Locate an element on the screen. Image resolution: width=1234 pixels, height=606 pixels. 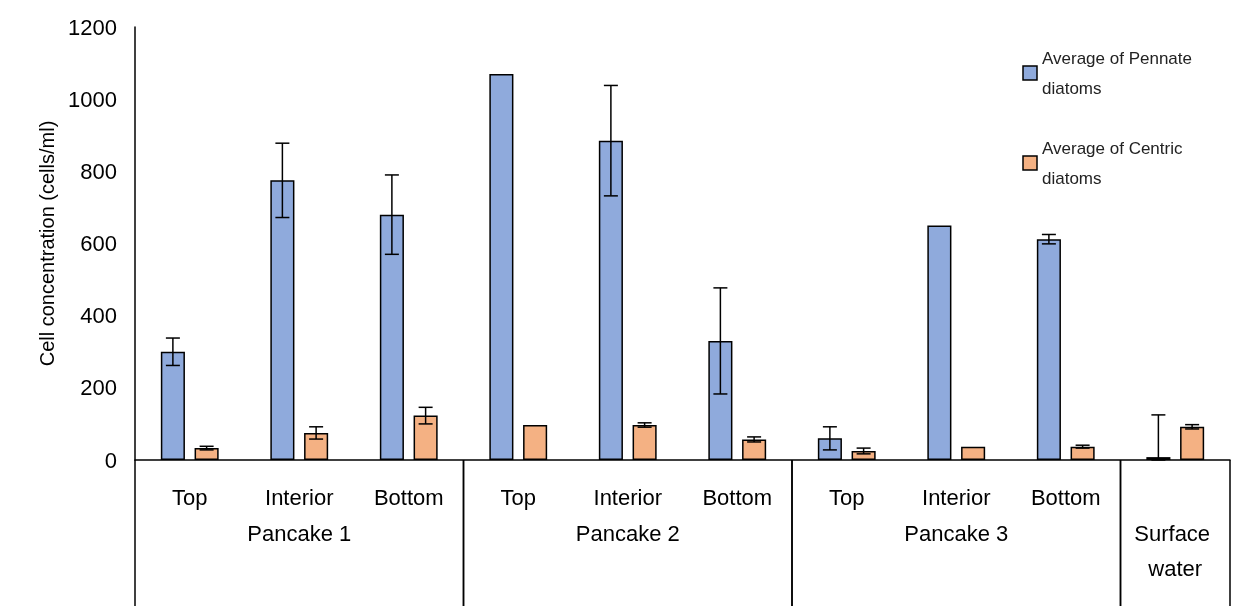
y-tick-label: 800 is located at coordinates (98, 171).